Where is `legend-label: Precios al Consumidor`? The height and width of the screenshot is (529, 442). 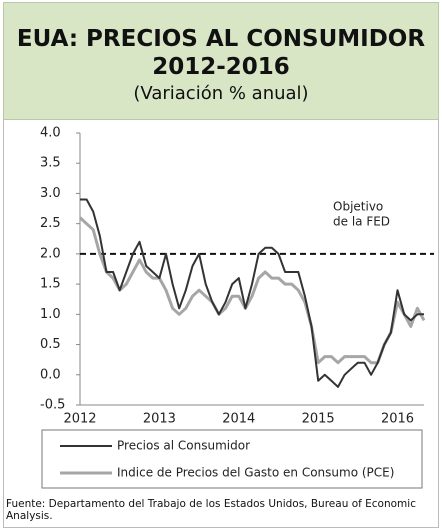
legend-label: Precios al Consumidor is located at coordinates (183, 446).